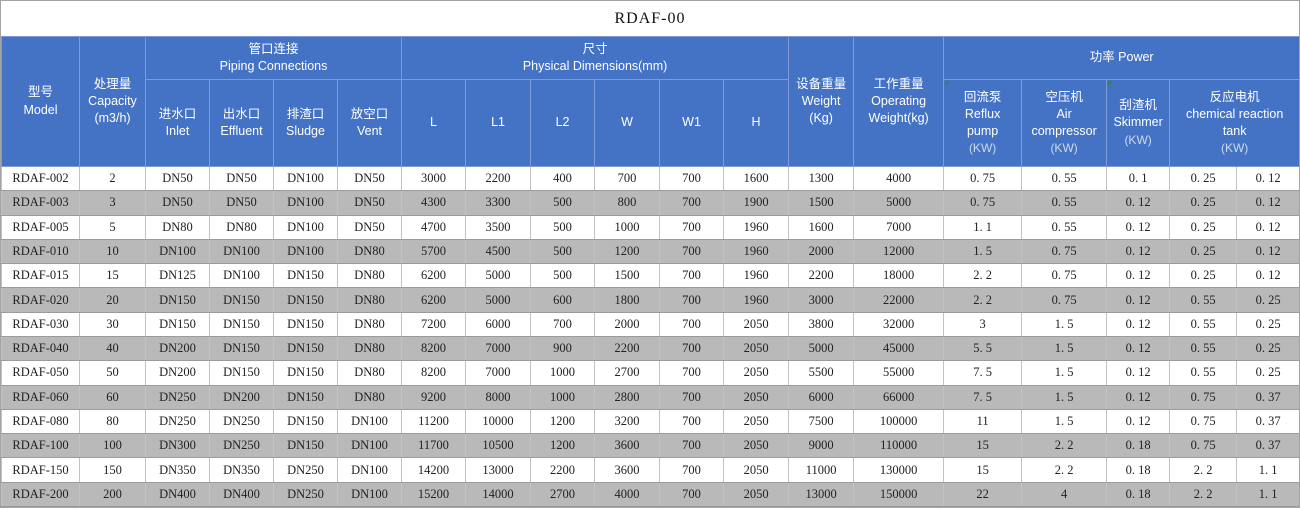  I want to click on cell-inlet: DN80, so click(177, 227).